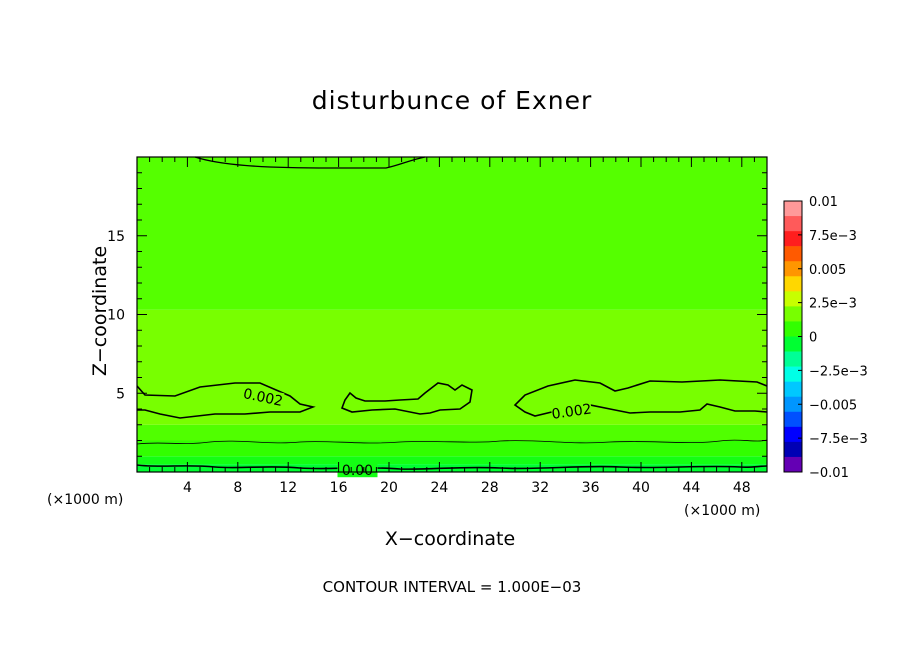 The width and height of the screenshot is (904, 654). I want to click on x-tick-label-32: 32, so click(540, 488).